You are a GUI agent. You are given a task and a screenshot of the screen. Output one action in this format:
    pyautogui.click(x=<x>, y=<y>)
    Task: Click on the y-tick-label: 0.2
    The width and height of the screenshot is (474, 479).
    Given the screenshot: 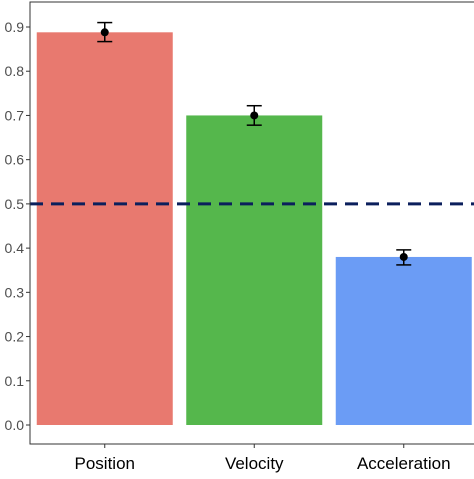 What is the action you would take?
    pyautogui.click(x=15, y=337)
    